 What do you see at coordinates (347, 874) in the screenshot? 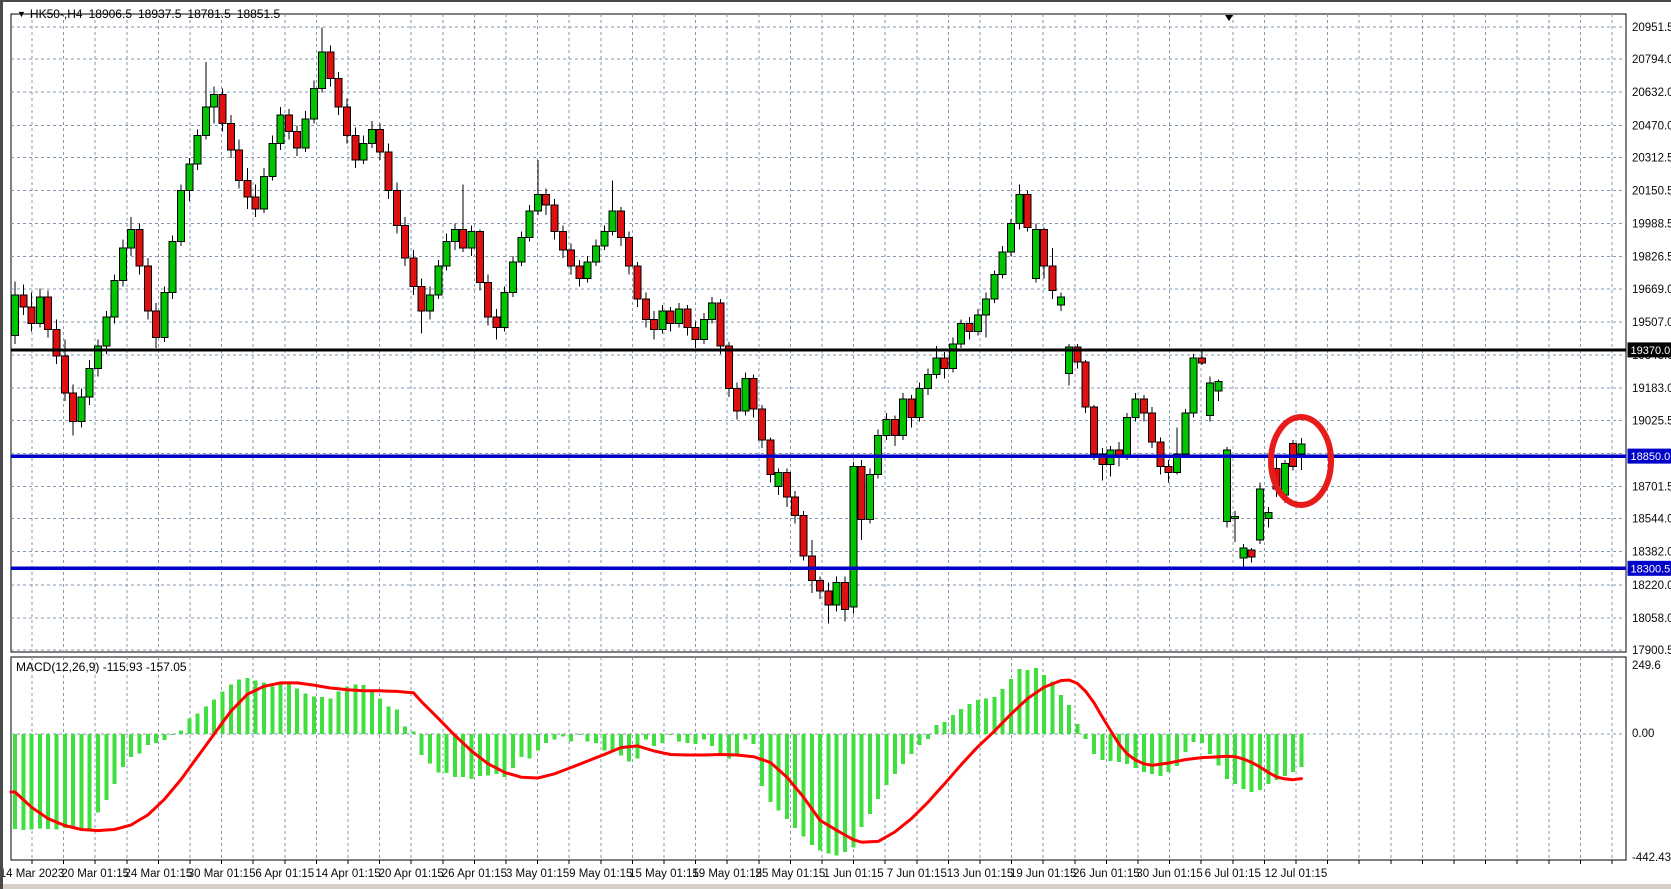
I see `time-tick-label: 14 Apr 01:15` at bounding box center [347, 874].